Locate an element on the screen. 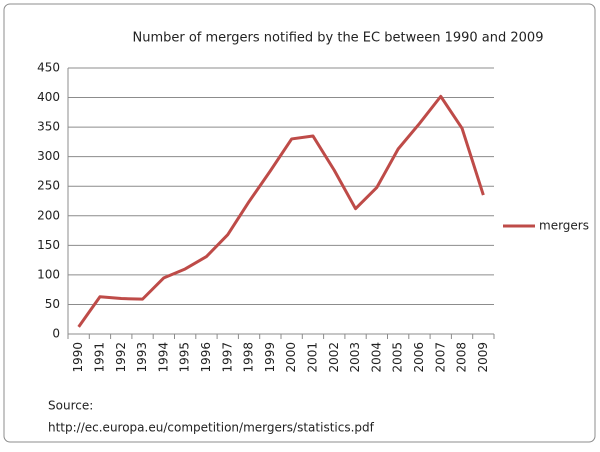  x-tick-label: 2006 is located at coordinates (419, 357).